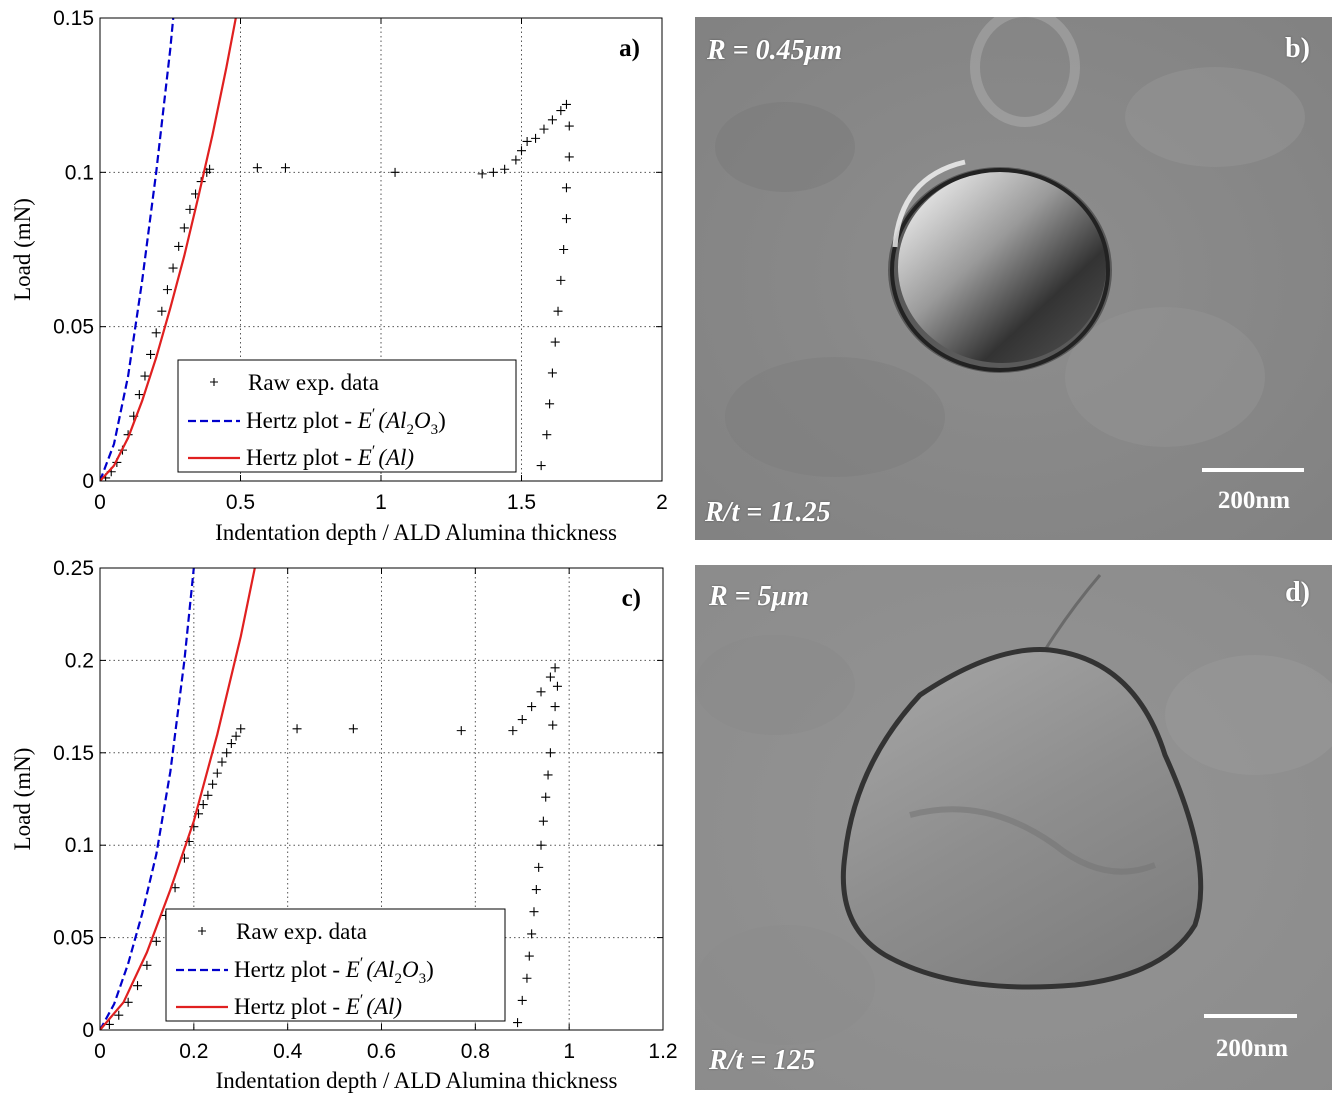  I want to click on y-tick-label: 0.05, so click(73, 327).